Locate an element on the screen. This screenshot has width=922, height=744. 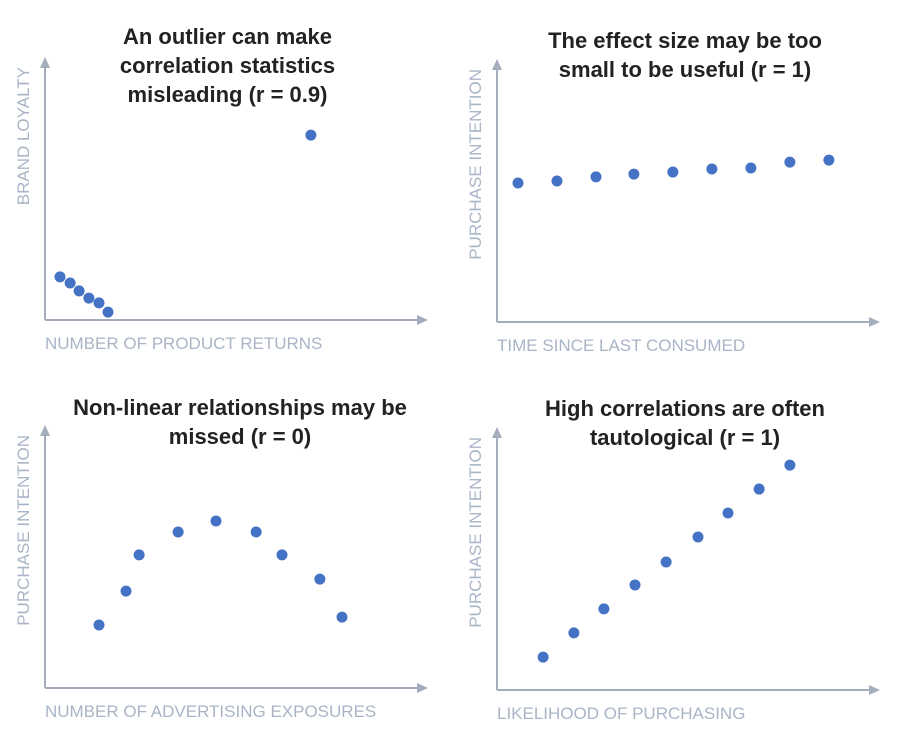
y-axis-label: BRAND LOYALTY is located at coordinates (23, 136).